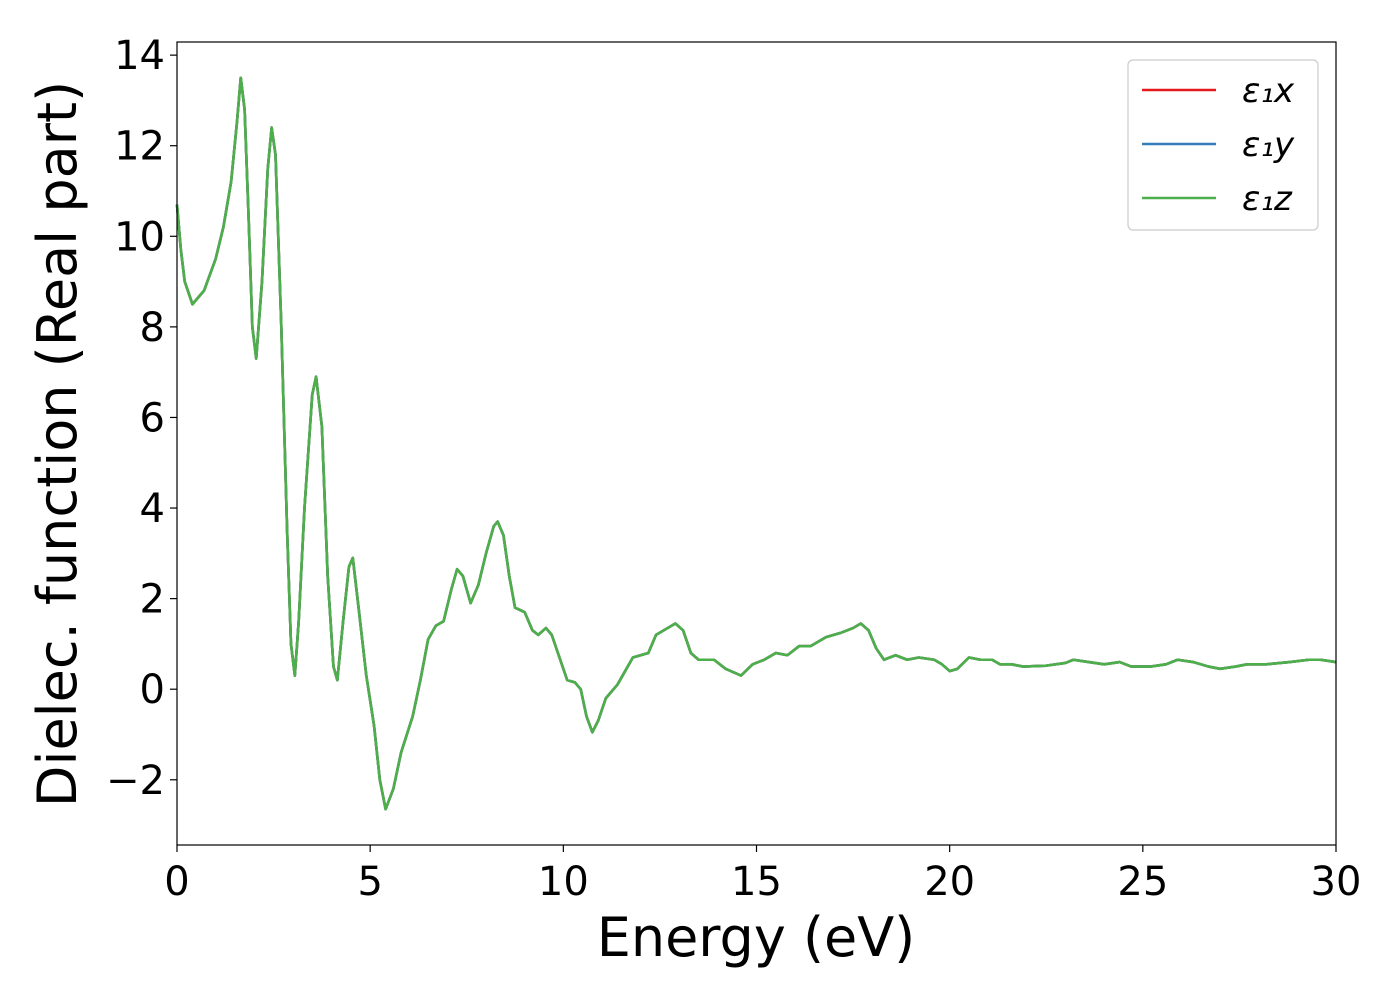 The width and height of the screenshot is (1400, 1000). What do you see at coordinates (949, 882) in the screenshot?
I see `x-tick-label: 20` at bounding box center [949, 882].